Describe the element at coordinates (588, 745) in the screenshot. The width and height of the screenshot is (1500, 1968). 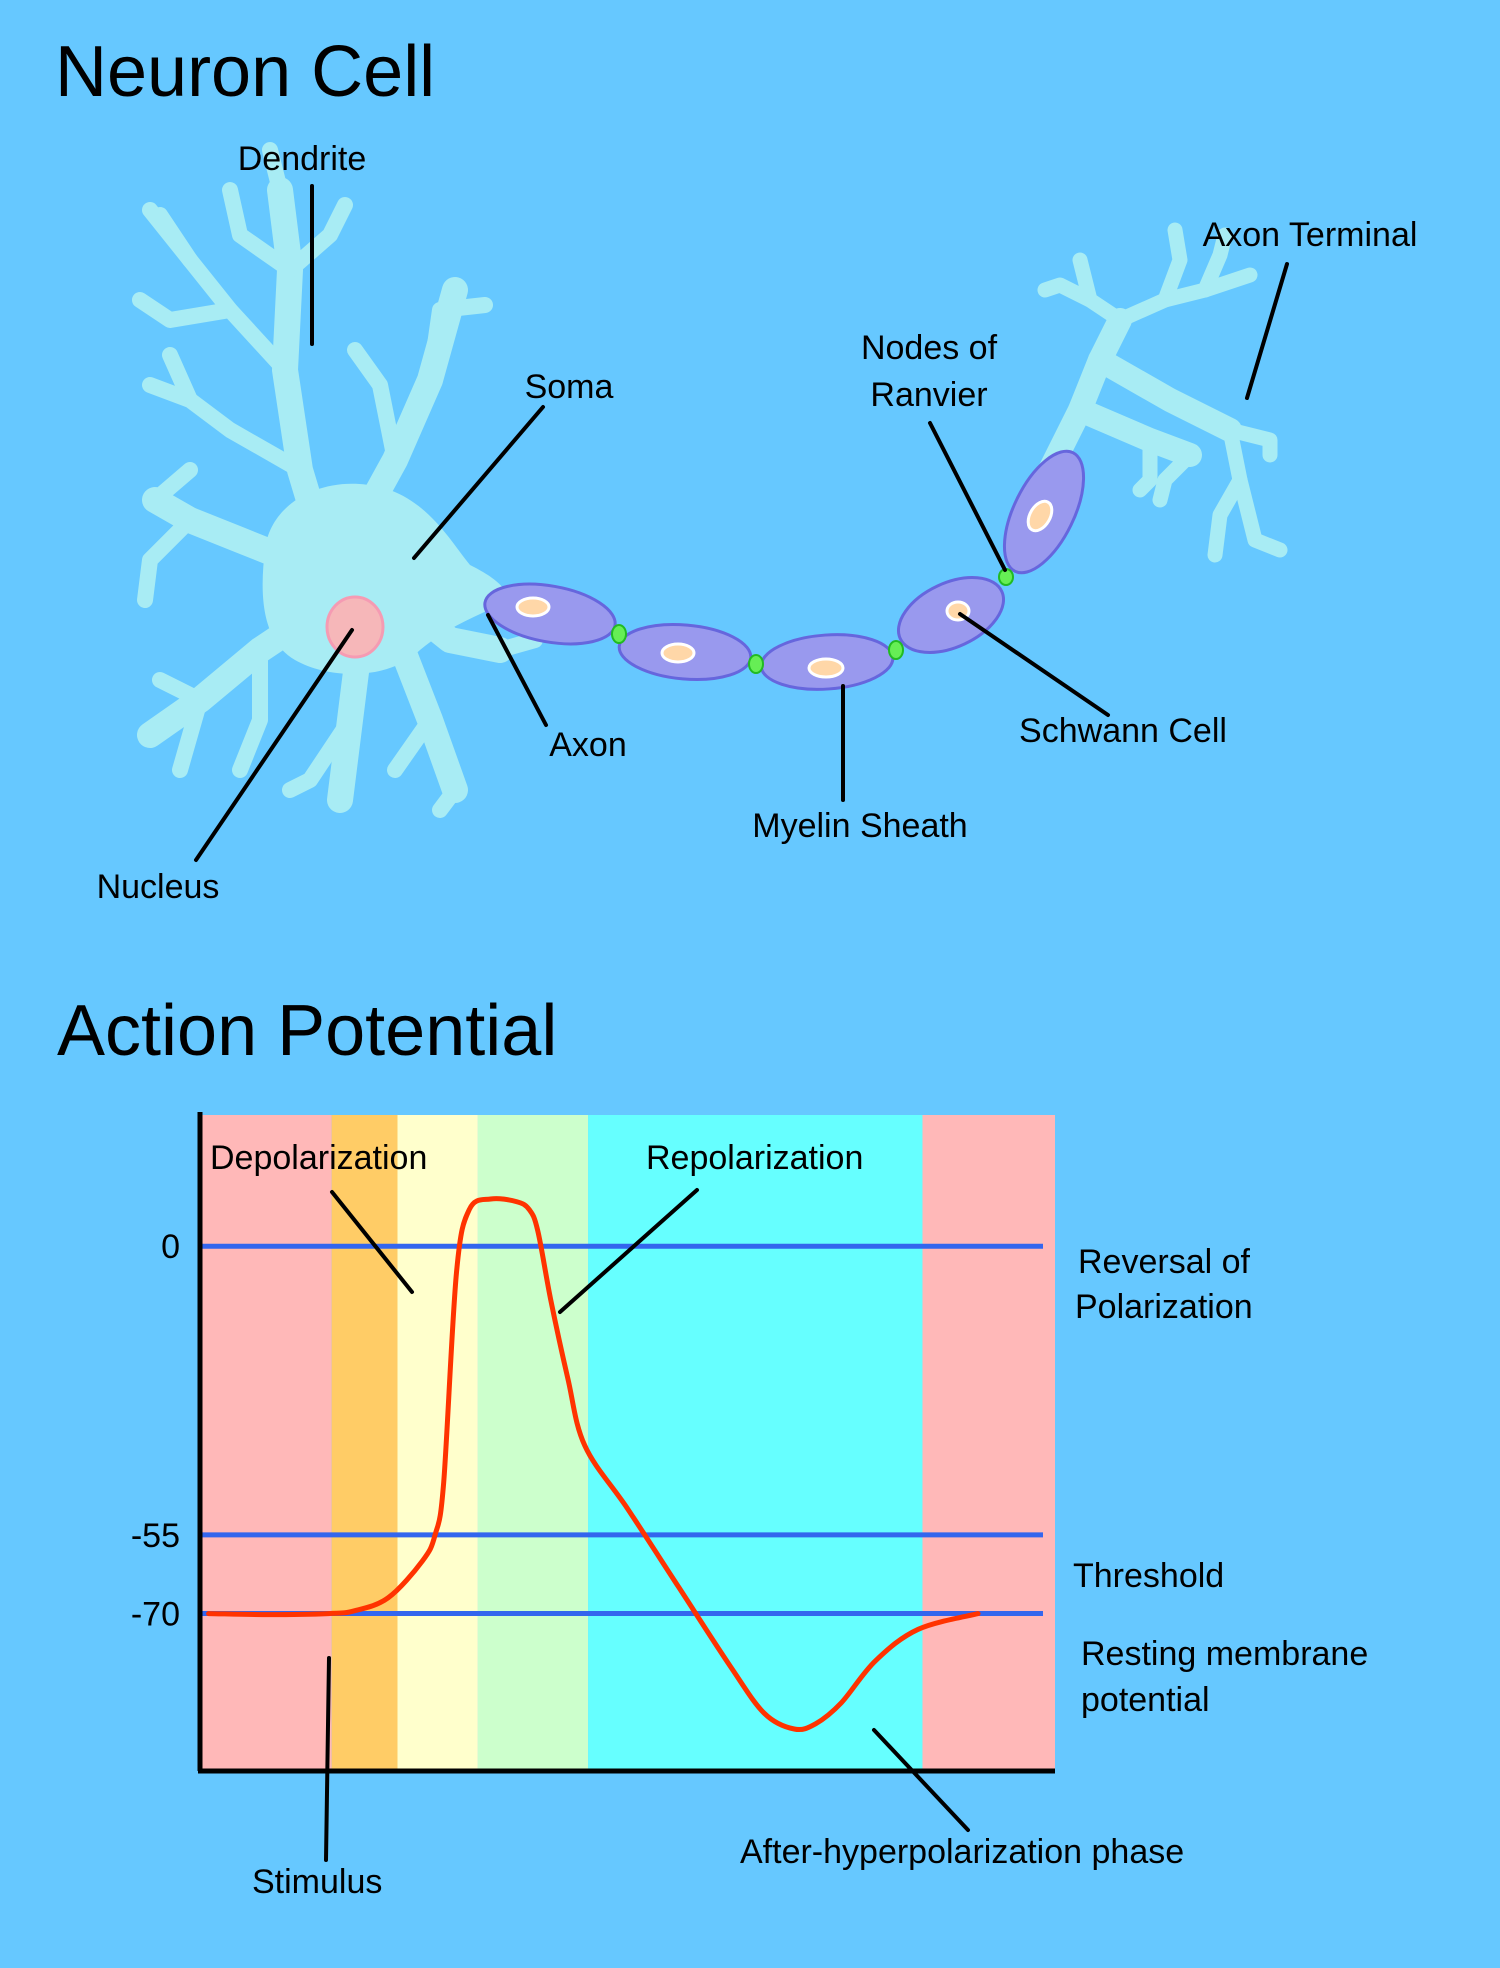
I see `axon-label: Axon` at that location.